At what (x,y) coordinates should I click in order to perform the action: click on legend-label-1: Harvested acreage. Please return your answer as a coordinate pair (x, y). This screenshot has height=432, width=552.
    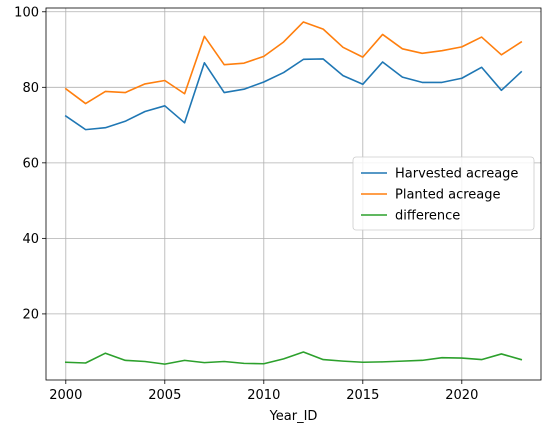
    Looking at the image, I should click on (456, 174).